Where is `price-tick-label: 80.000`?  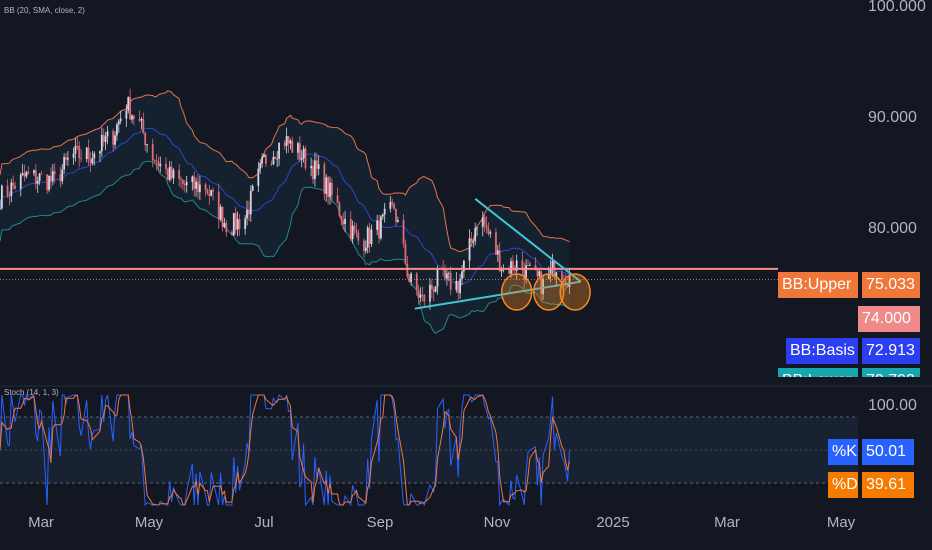
price-tick-label: 80.000 is located at coordinates (892, 228).